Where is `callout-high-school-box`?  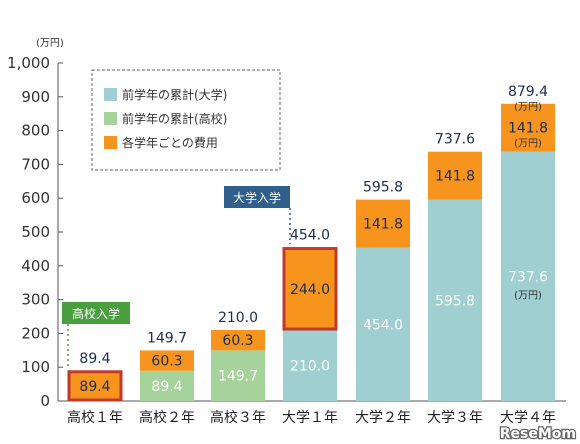
callout-high-school-box is located at coordinates (96, 313).